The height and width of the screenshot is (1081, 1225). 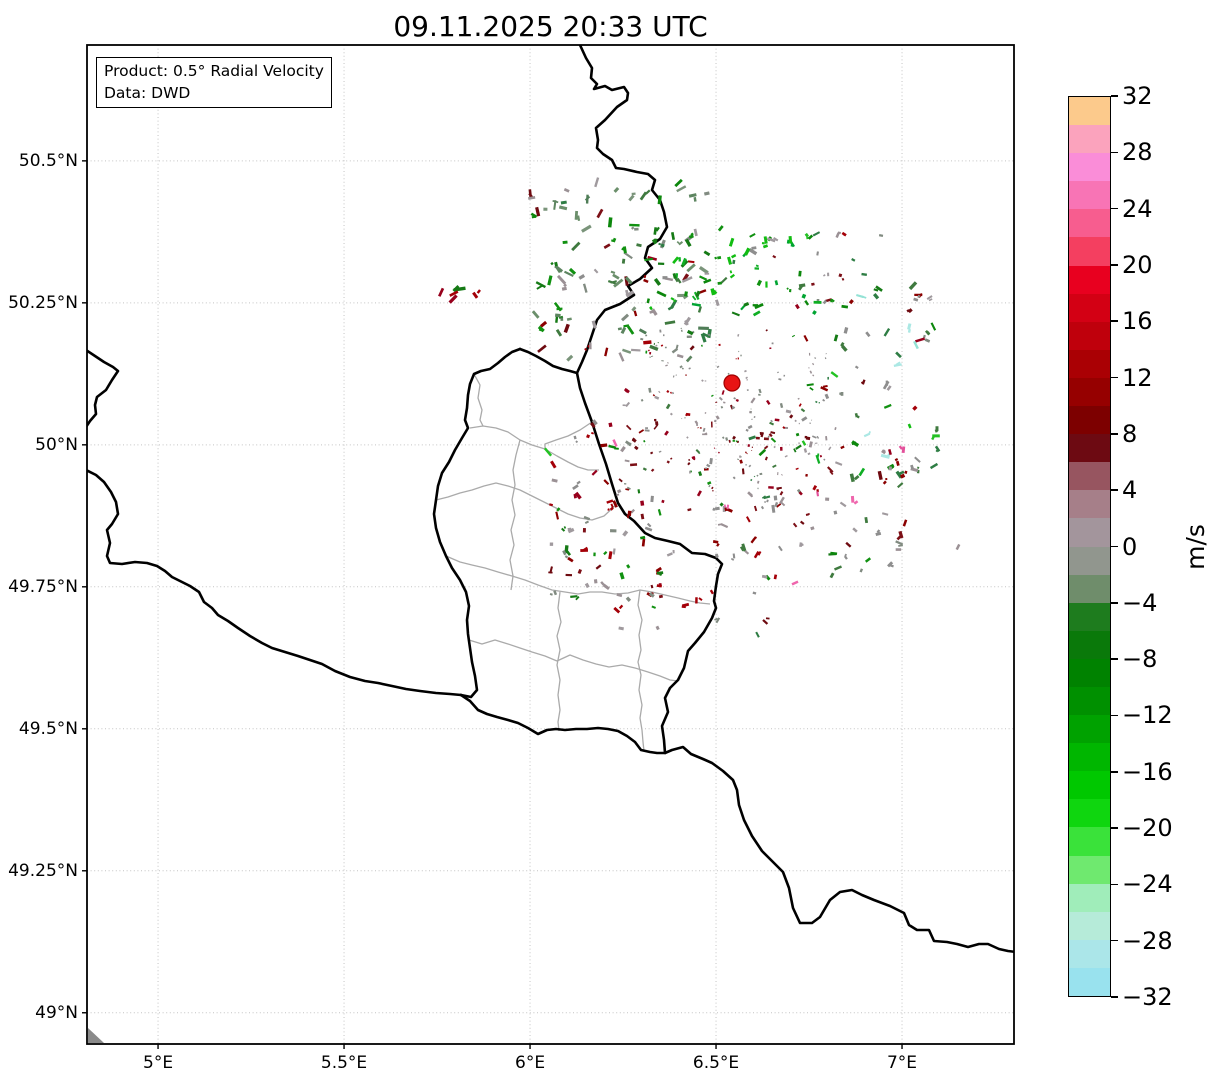 What do you see at coordinates (1130, 546) in the screenshot?
I see `colorbar-tick-label: 0` at bounding box center [1130, 546].